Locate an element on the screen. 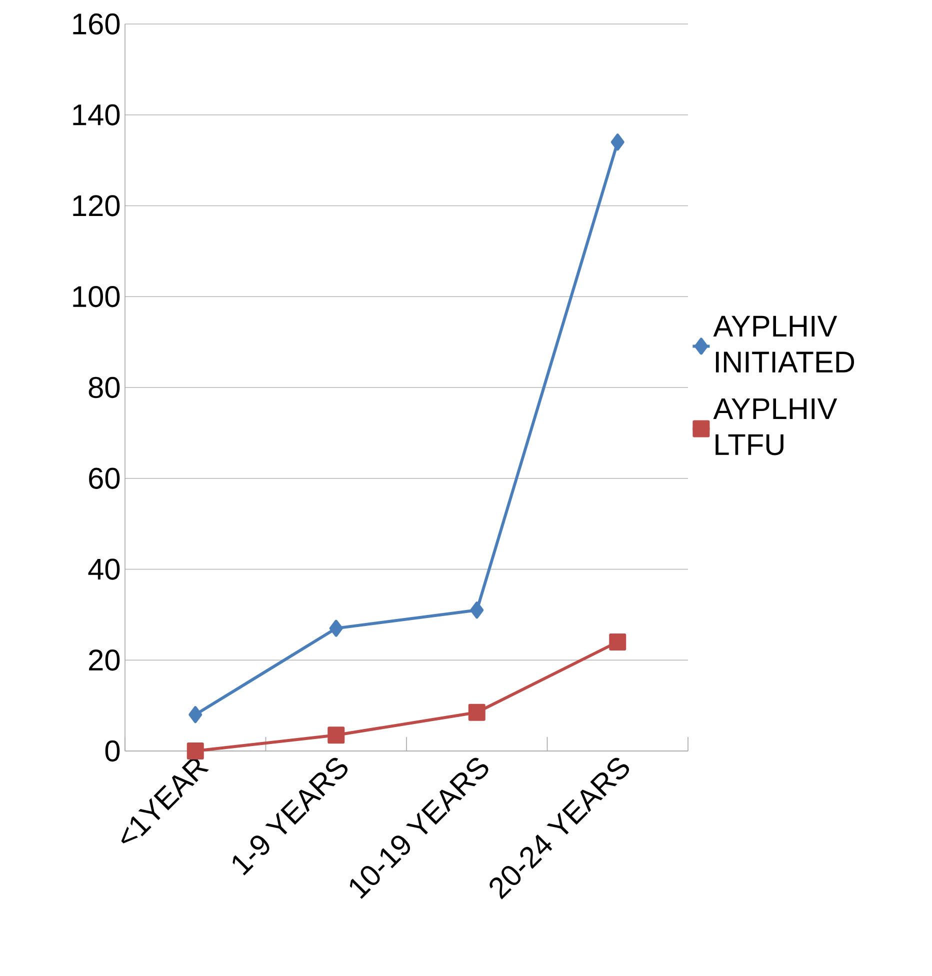  y-tick-label: 120 is located at coordinates (96, 205).